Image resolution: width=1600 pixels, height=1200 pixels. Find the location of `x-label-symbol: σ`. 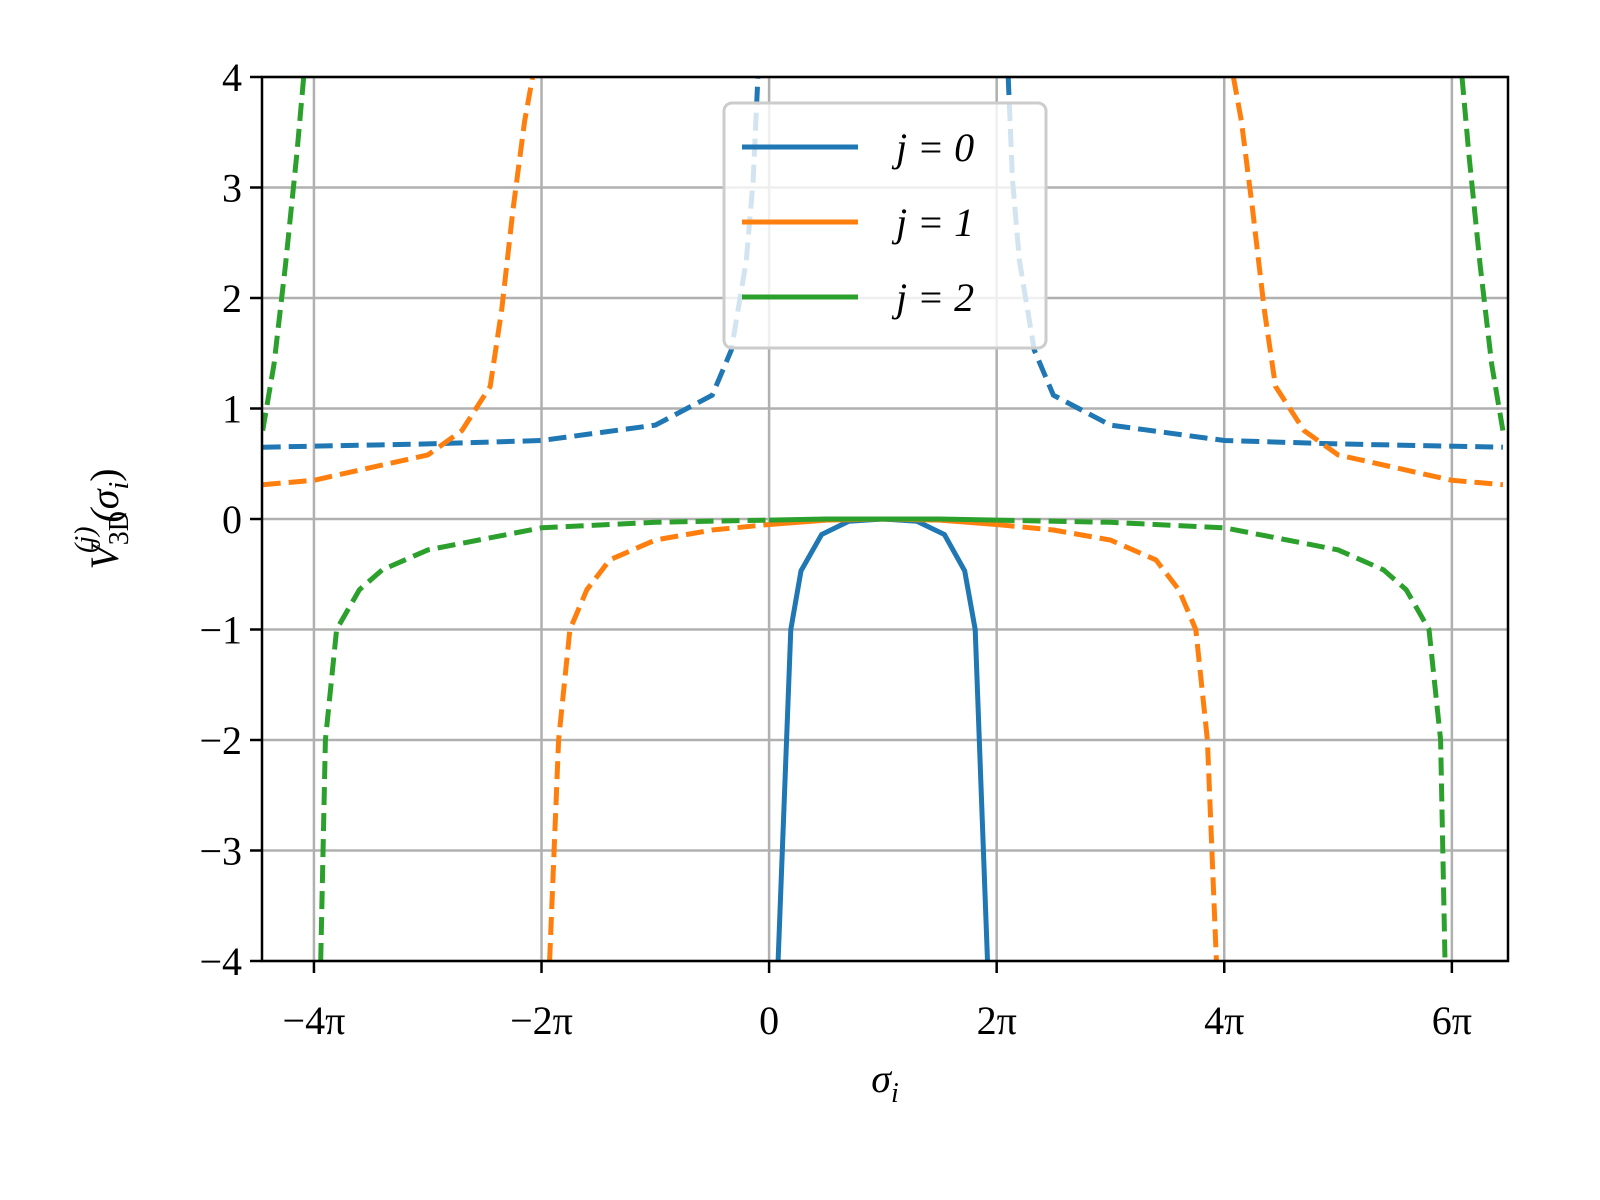

x-label-symbol: σ is located at coordinates (881, 1078).